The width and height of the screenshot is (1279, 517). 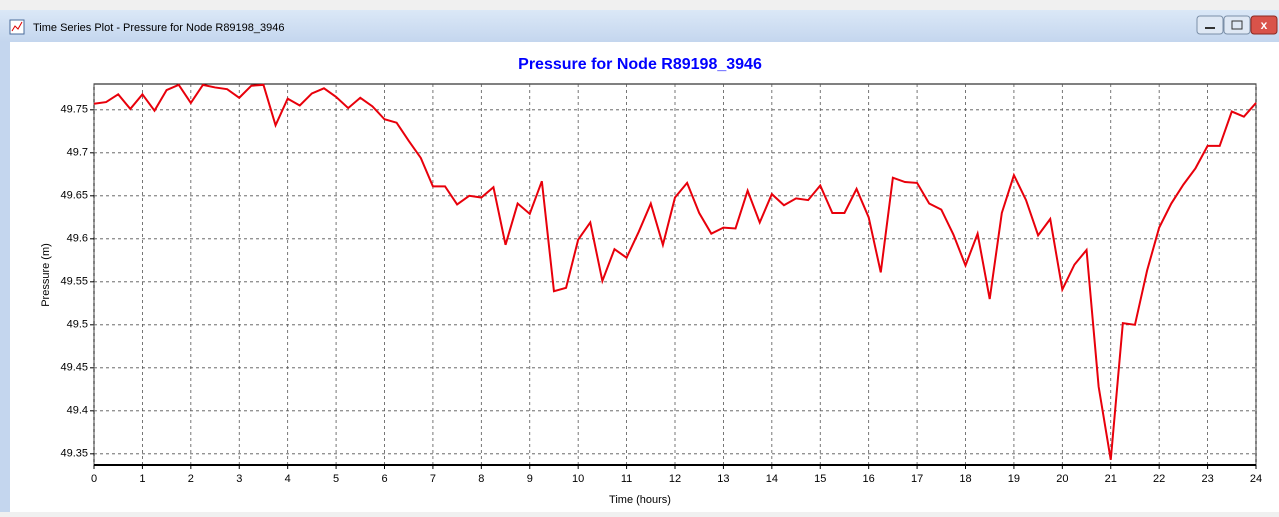 What do you see at coordinates (46, 275) in the screenshot?
I see `y-axis-label: Pressure (m)` at bounding box center [46, 275].